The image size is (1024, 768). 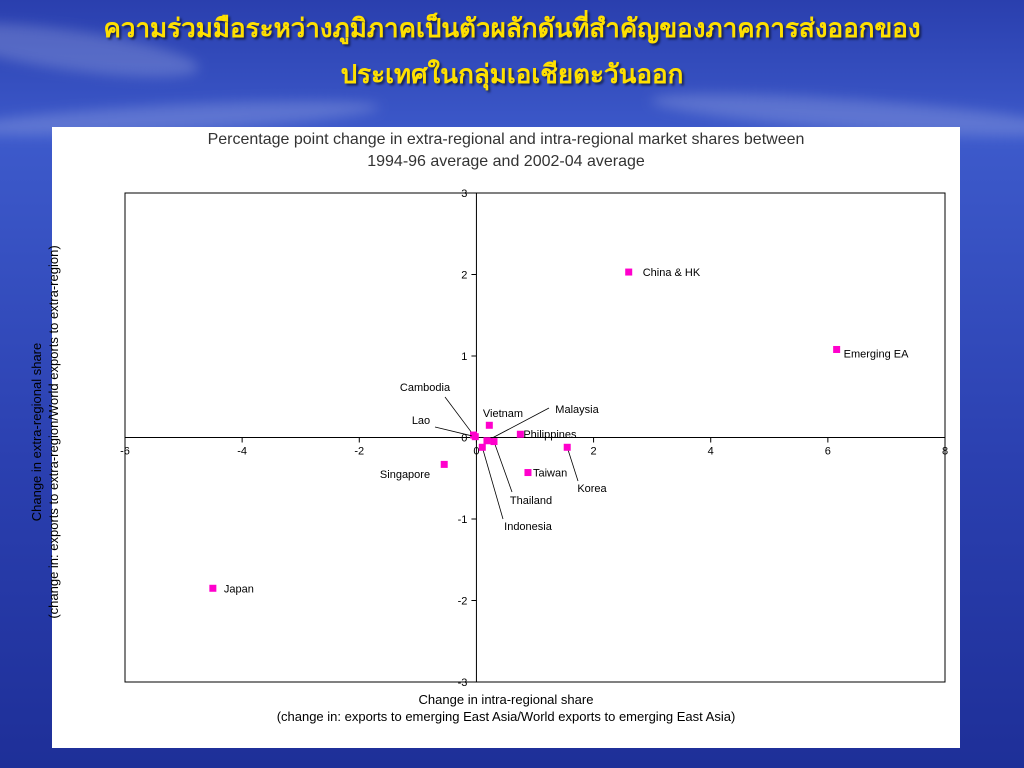 I want to click on point-singapore, so click(x=444, y=464).